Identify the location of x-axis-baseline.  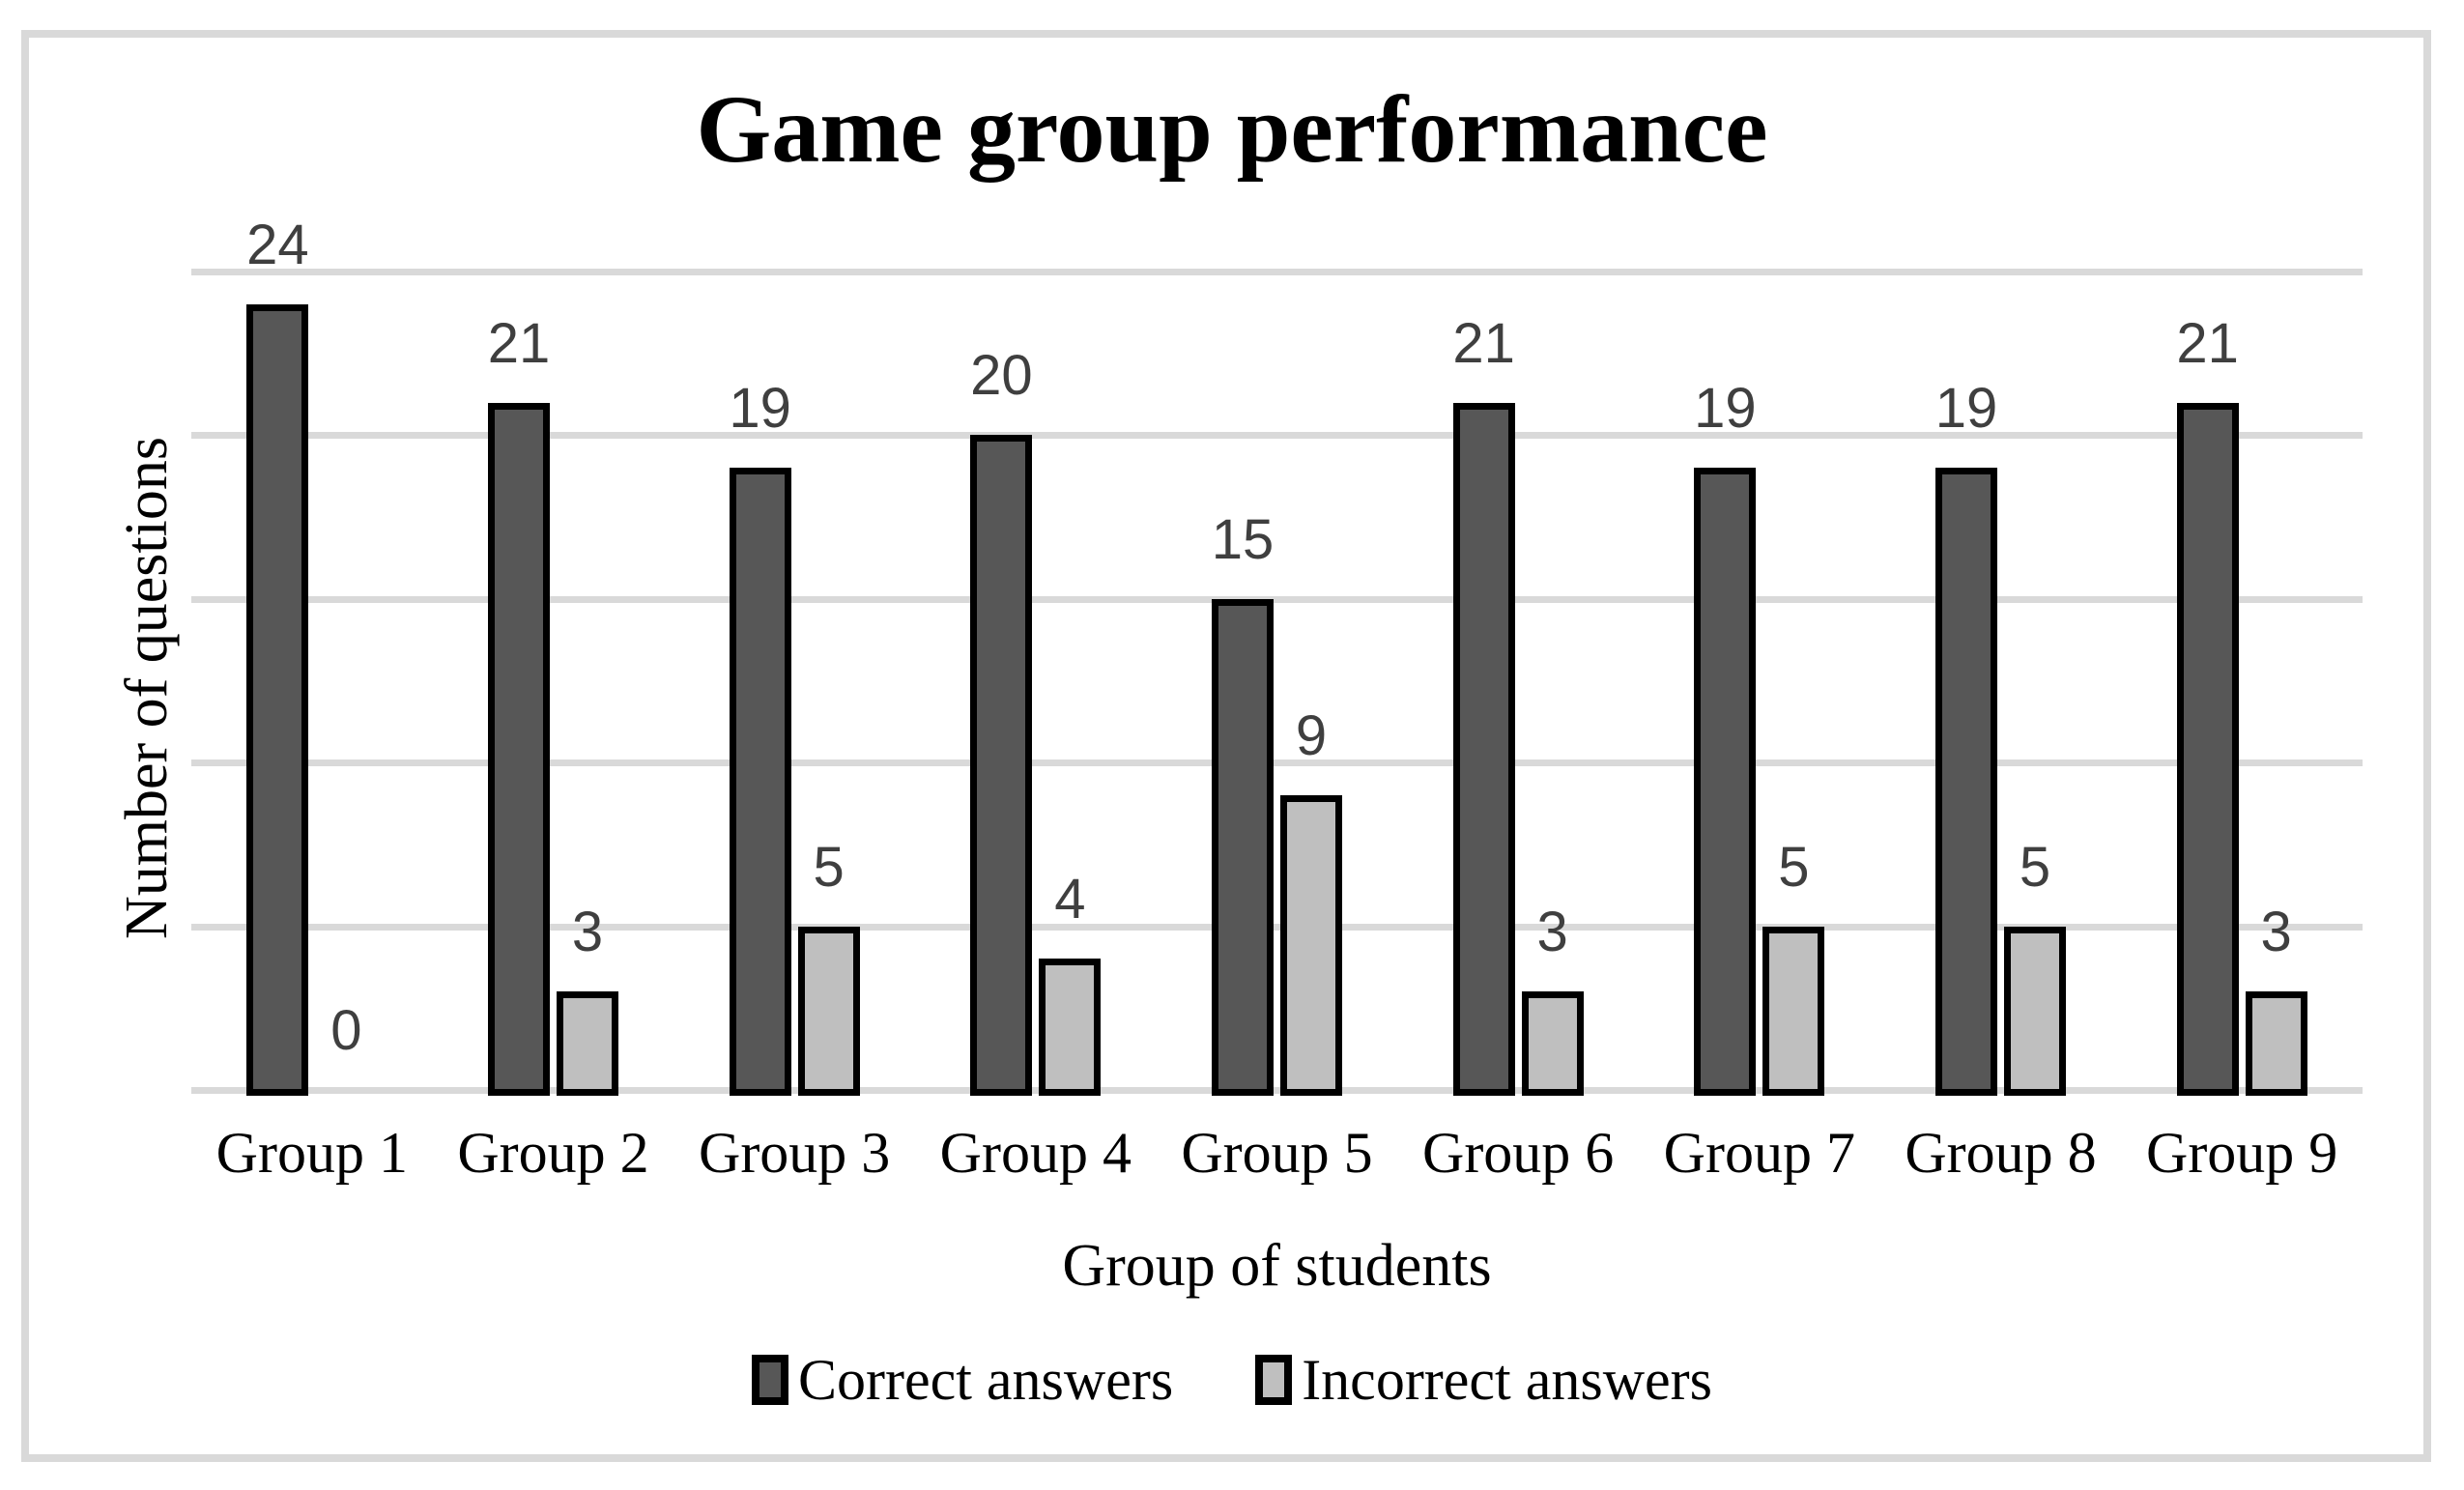
(1277, 1090).